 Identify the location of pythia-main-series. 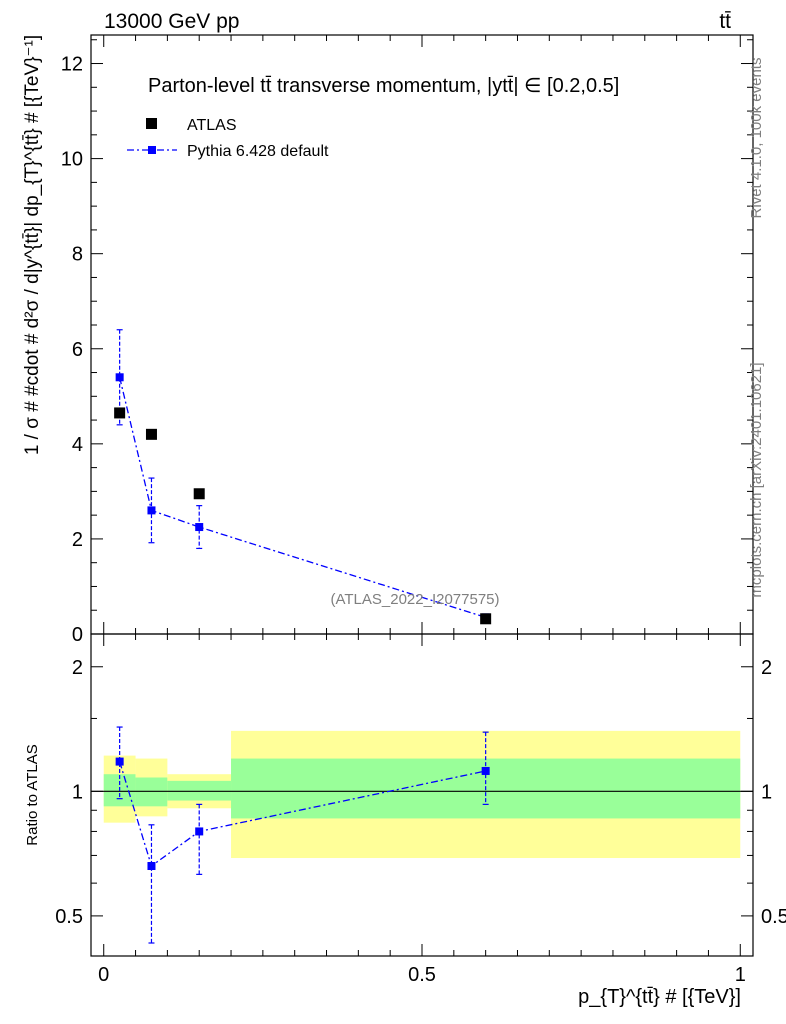
(302, 475).